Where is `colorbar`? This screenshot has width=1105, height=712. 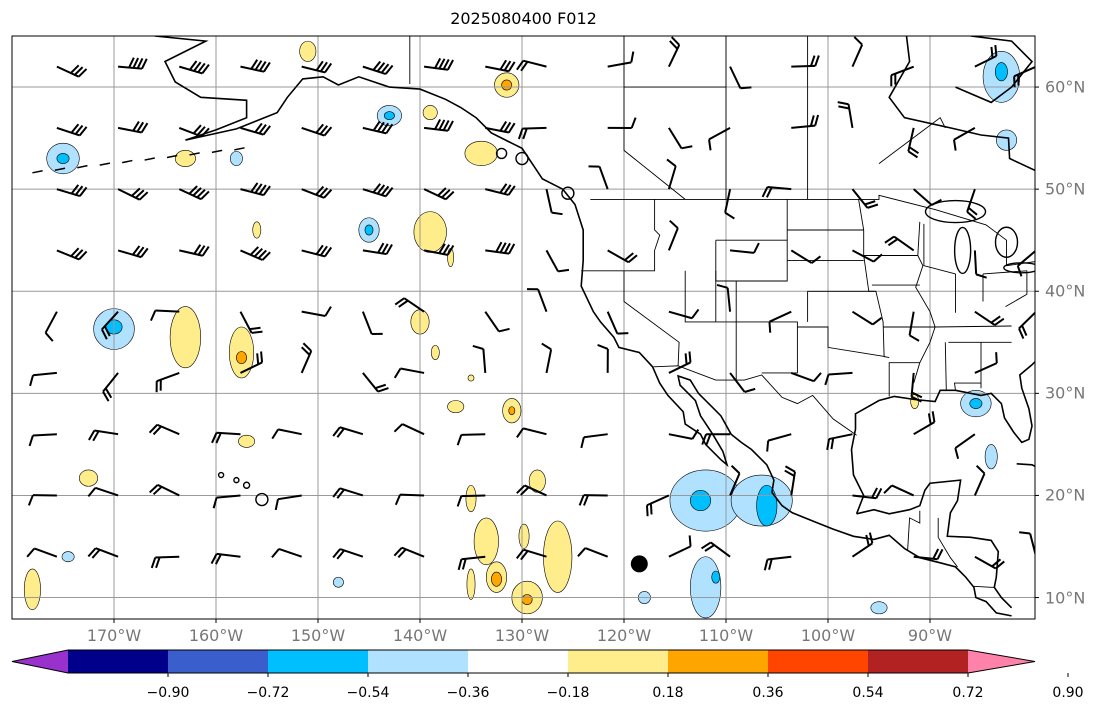 colorbar is located at coordinates (540, 663).